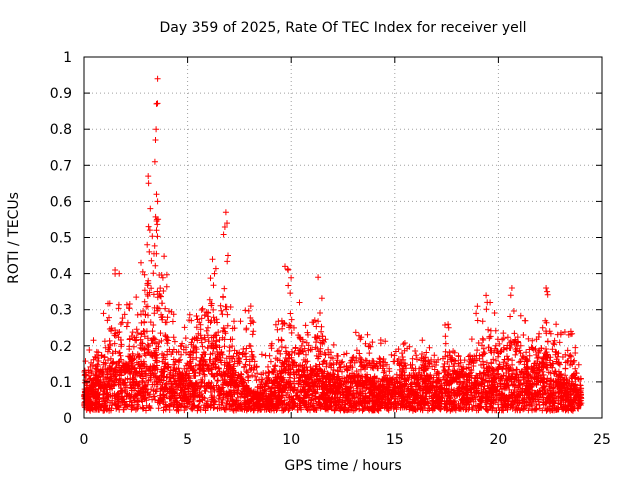 Image resolution: width=640 pixels, height=480 pixels. What do you see at coordinates (498, 440) in the screenshot?
I see `x-tick-label: 20` at bounding box center [498, 440].